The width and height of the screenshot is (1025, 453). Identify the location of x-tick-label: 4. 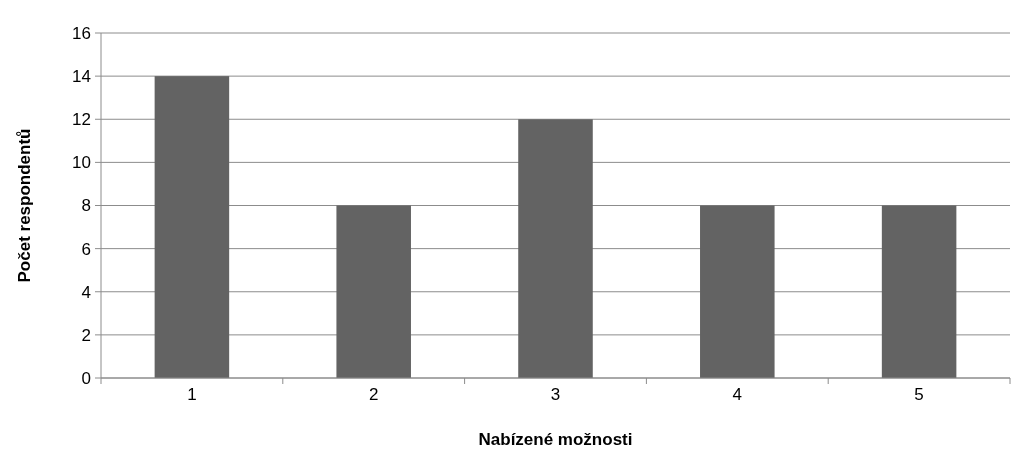
(737, 394).